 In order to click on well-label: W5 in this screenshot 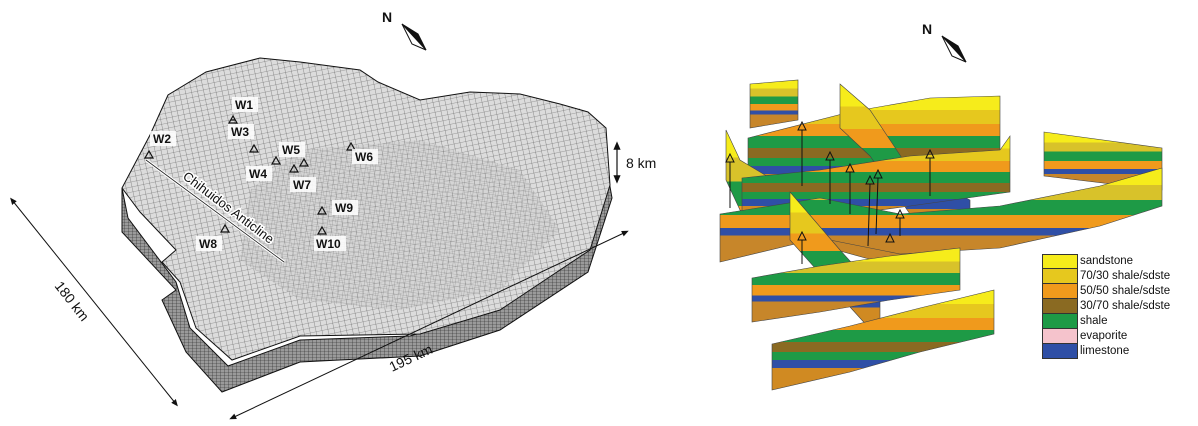, I will do `click(291, 150)`.